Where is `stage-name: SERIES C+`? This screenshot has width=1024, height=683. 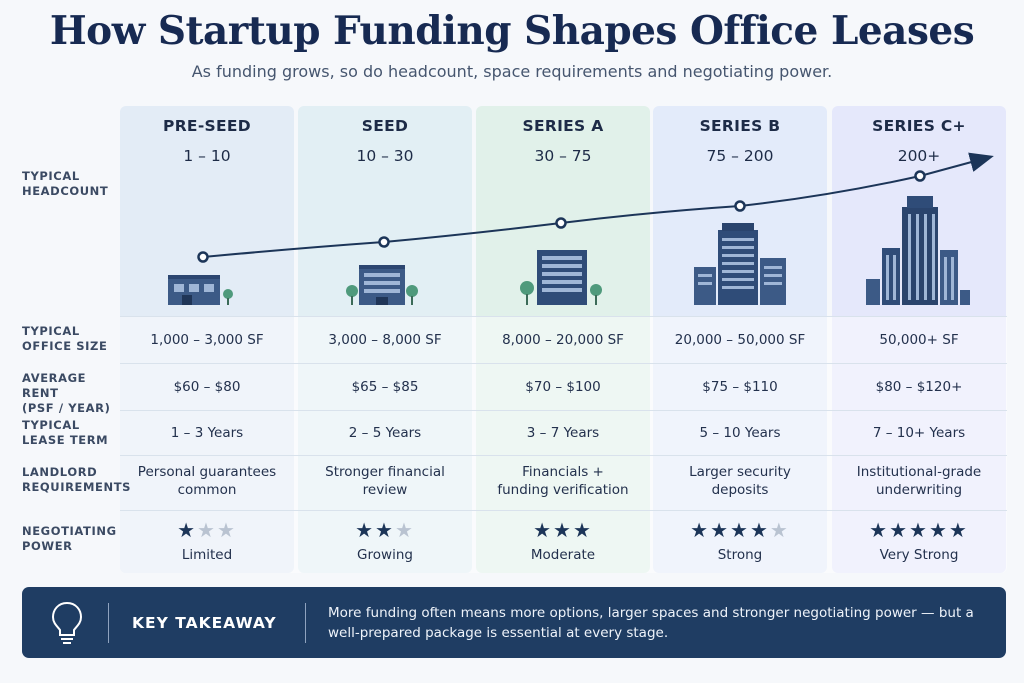
stage-name: SERIES C+ is located at coordinates (919, 126).